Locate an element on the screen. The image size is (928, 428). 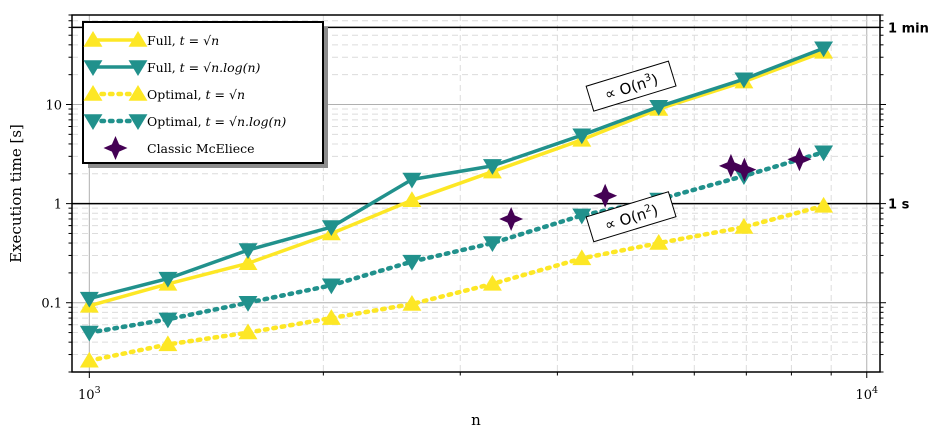
legend-entry: Full, t = √n is located at coordinates (151, 39).